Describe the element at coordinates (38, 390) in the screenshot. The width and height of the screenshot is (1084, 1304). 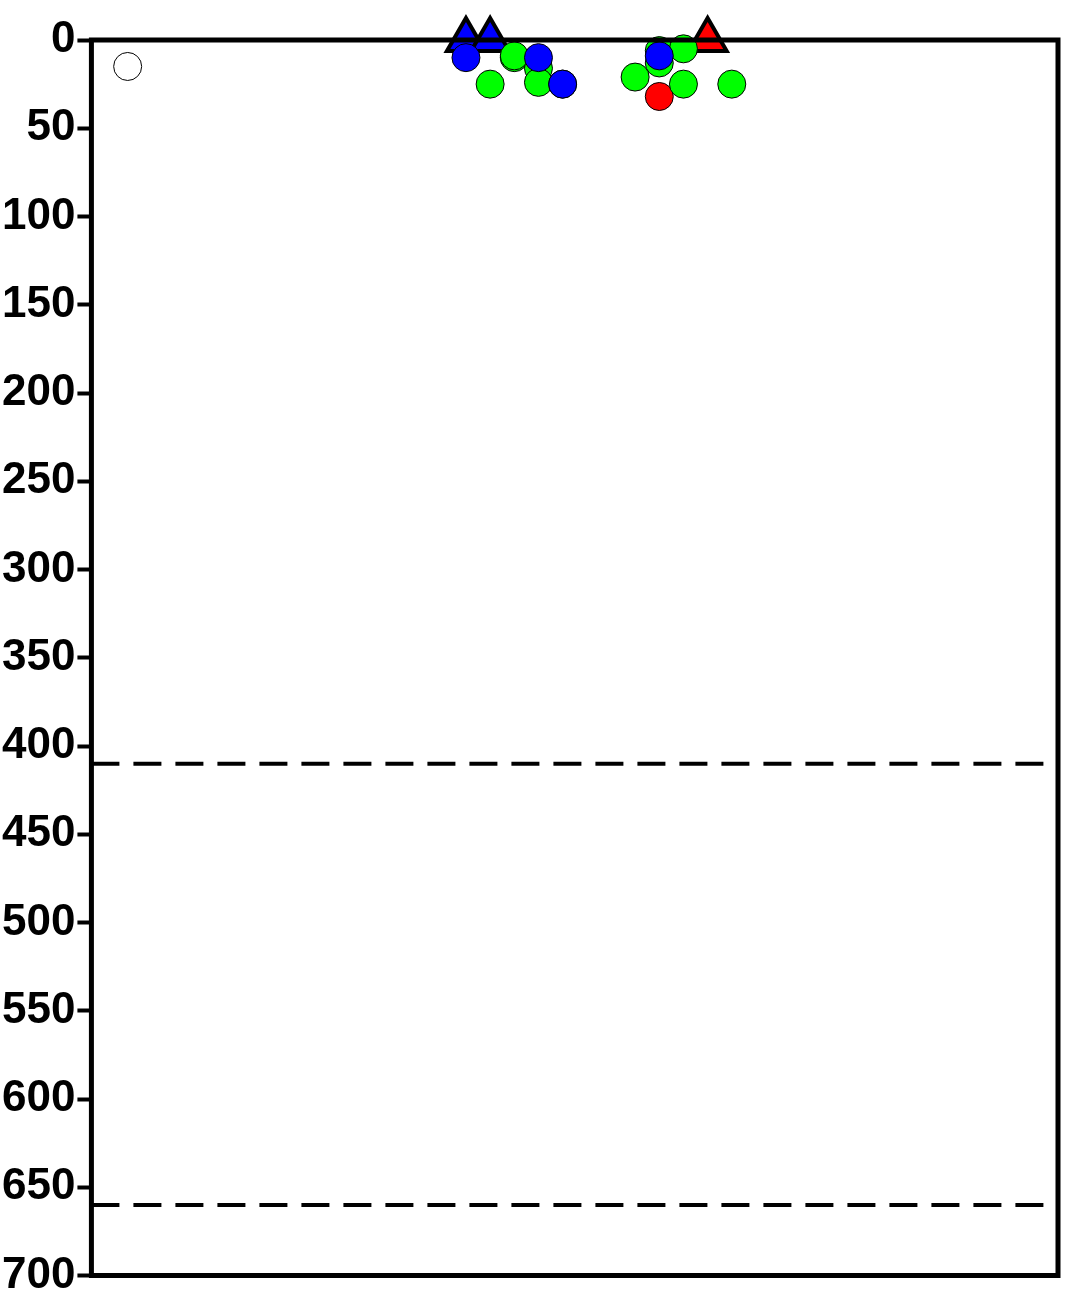
I see `y-tick-label: 200` at that location.